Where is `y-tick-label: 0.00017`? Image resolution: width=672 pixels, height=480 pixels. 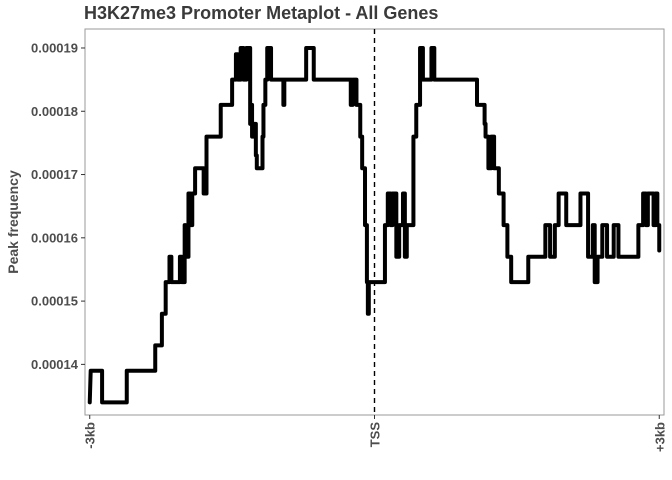 y-tick-label: 0.00017 is located at coordinates (54, 174).